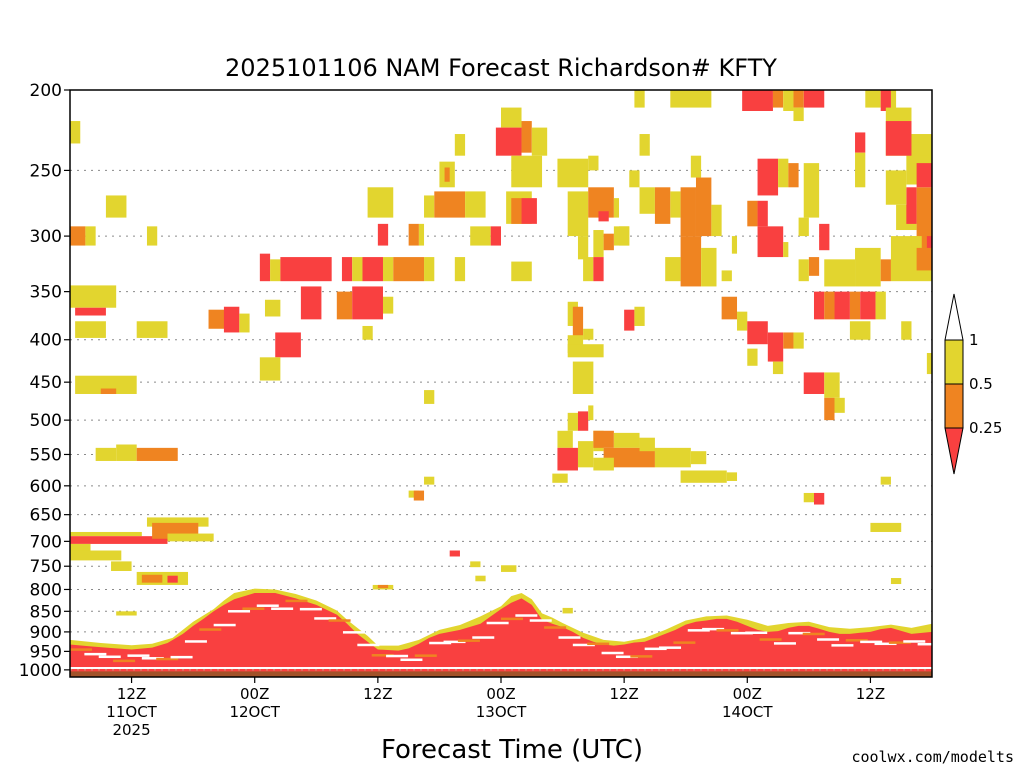 This screenshot has height=768, width=1024. I want to click on x-tick-label-6-0: 12Z, so click(131, 694).